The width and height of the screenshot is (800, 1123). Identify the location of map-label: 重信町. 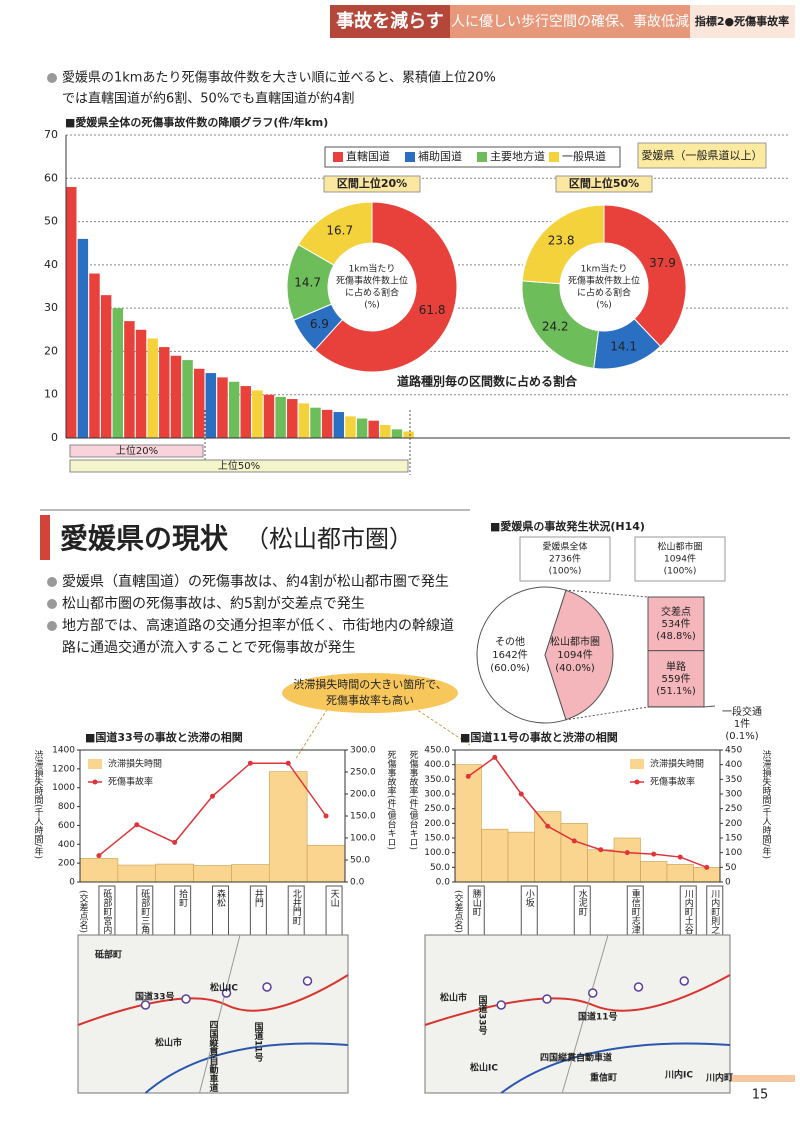
(603, 1078).